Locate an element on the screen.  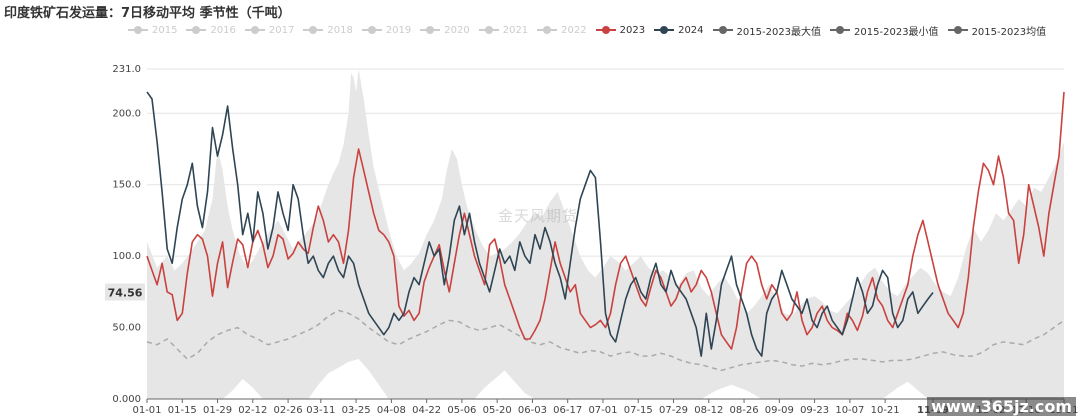
legend-label: 2015 is located at coordinates (165, 30).